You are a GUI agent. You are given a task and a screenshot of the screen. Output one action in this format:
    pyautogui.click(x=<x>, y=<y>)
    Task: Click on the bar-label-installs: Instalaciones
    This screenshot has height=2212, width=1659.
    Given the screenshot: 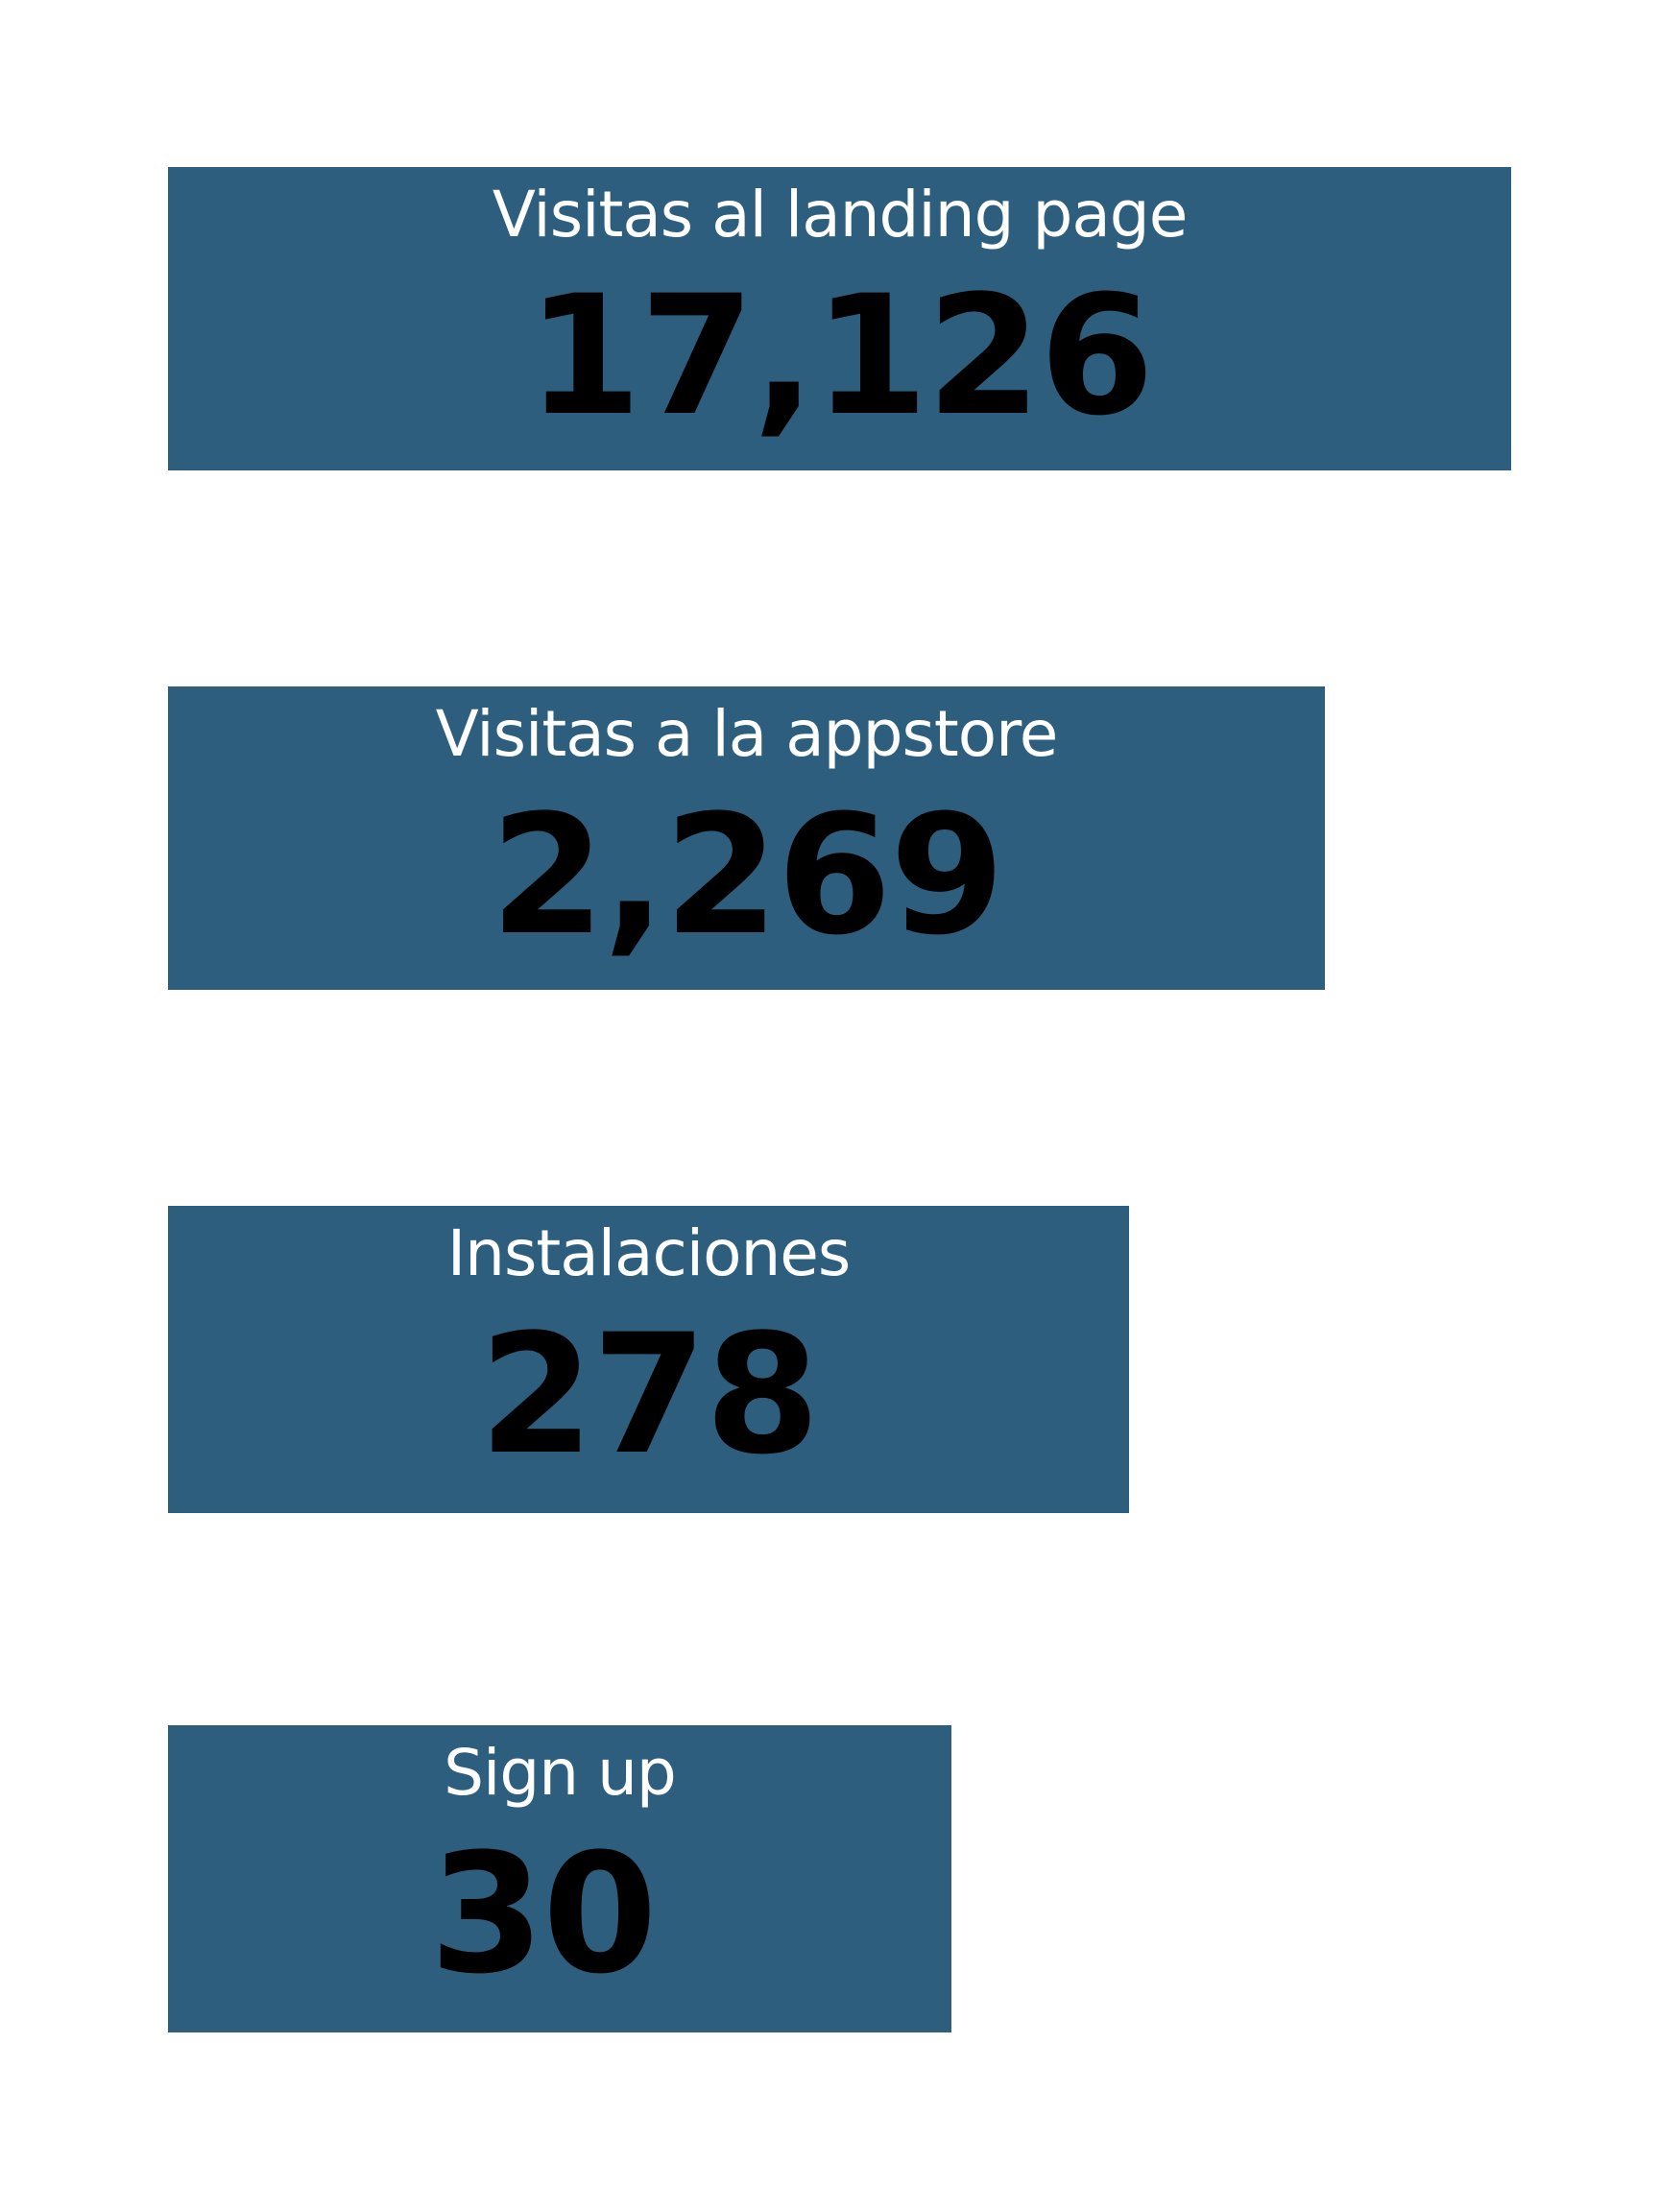 What is the action you would take?
    pyautogui.click(x=649, y=1253)
    